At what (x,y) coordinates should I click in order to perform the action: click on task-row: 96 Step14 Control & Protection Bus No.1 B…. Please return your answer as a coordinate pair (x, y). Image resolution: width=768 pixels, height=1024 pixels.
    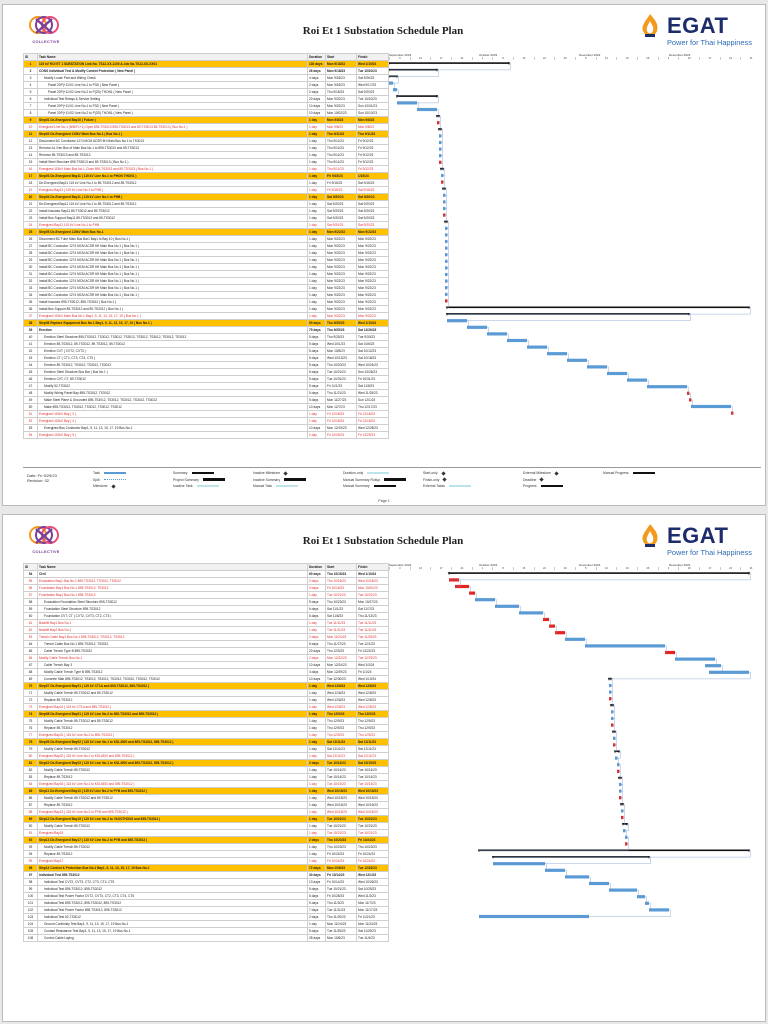
    Looking at the image, I should click on (206, 868).